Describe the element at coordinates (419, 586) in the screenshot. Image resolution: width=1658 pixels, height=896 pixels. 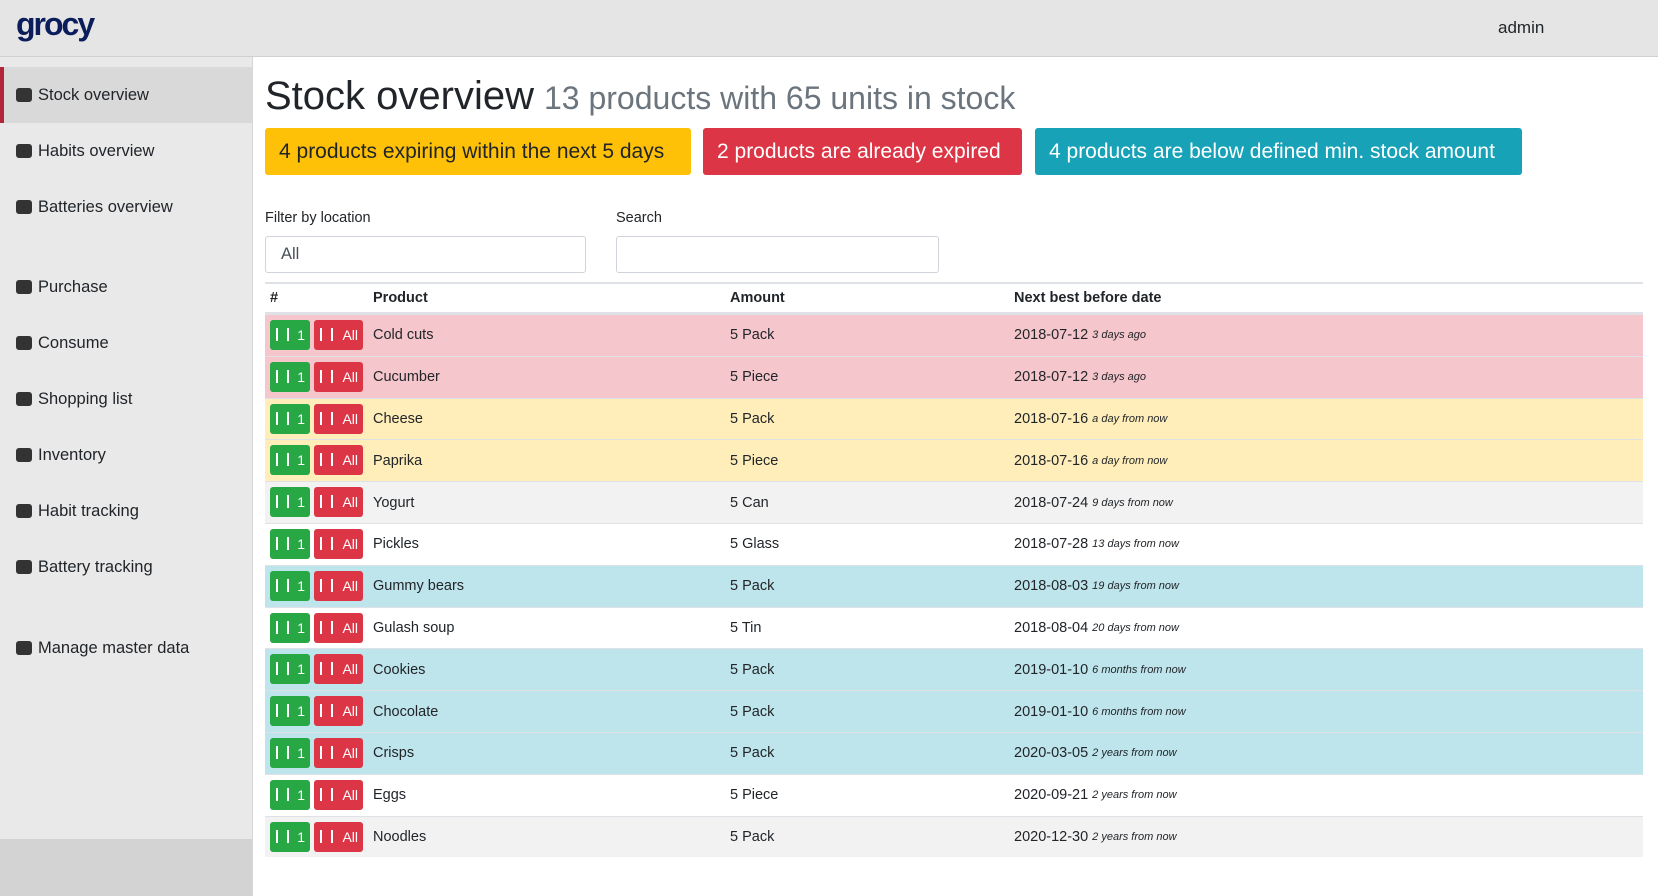
I see `product-name: Gummy bears` at that location.